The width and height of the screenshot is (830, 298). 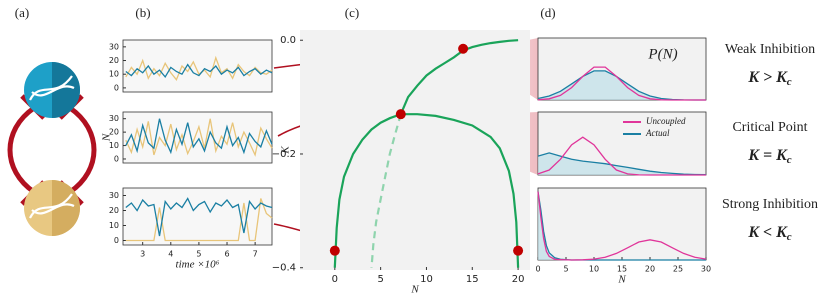 I want to click on regime-name: Critical Point, so click(x=769, y=127).